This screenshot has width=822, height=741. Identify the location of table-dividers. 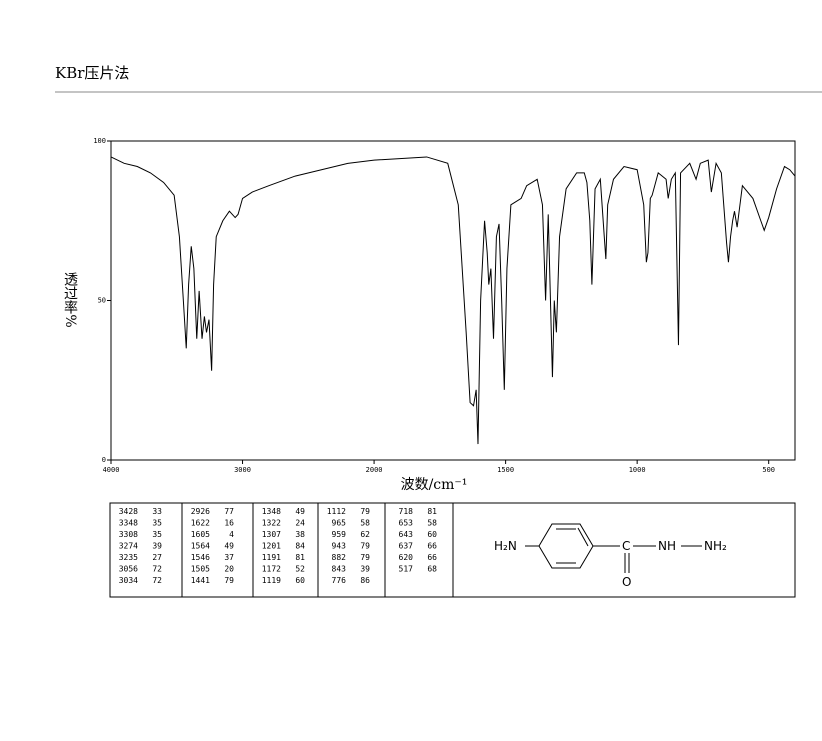
(317, 550).